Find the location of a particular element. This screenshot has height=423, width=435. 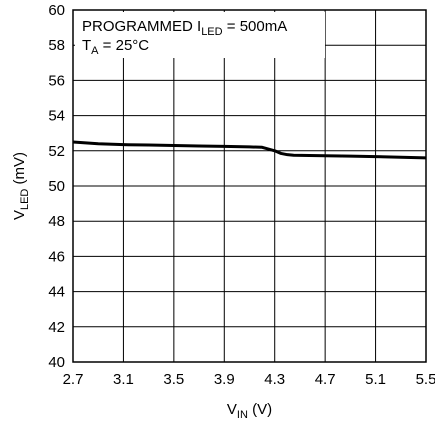

y-axis-label: VLED (mV) is located at coordinates (21, 186).